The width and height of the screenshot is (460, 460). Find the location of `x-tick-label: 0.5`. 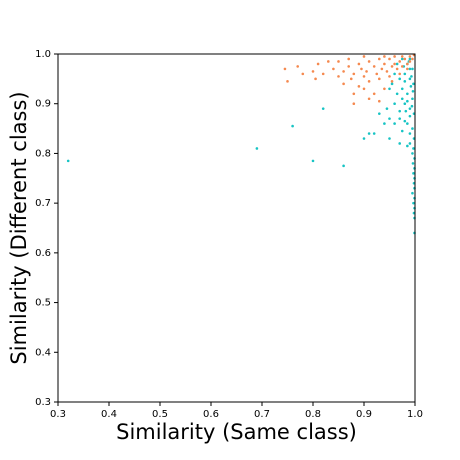

x-tick-label: 0.5 is located at coordinates (160, 414).